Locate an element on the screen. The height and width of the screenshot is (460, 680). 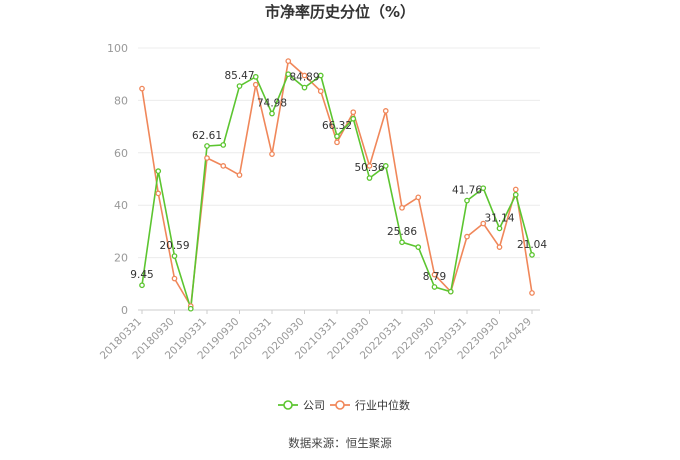
data-label: 20.59 is located at coordinates (174, 246).